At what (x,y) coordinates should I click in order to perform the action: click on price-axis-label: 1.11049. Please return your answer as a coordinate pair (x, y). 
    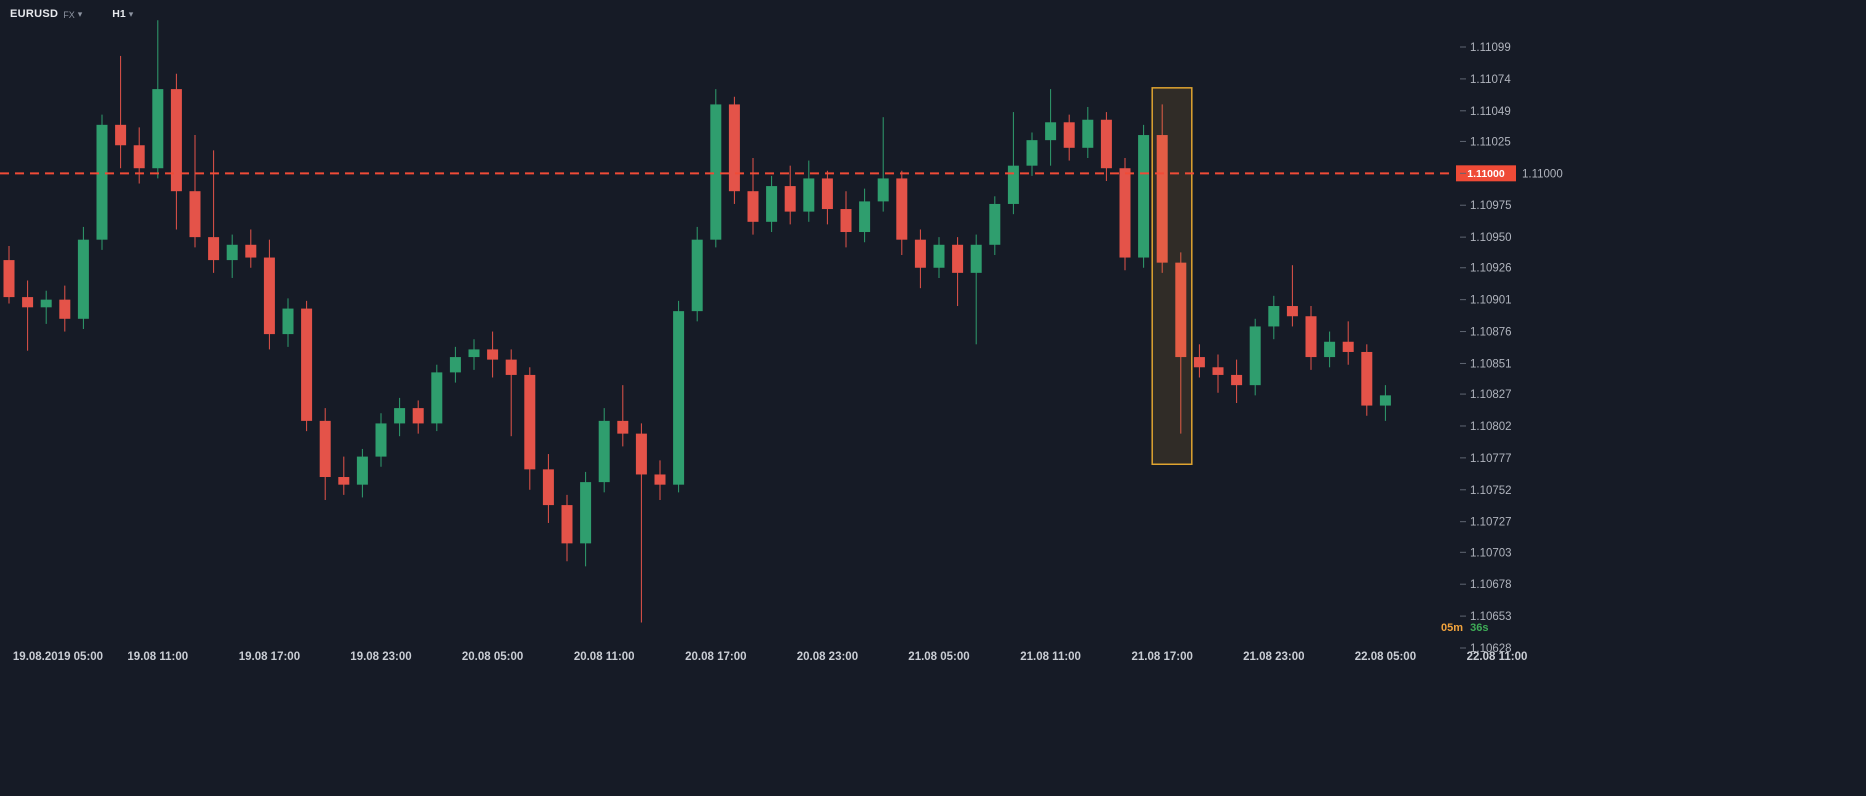
    Looking at the image, I should click on (1490, 112).